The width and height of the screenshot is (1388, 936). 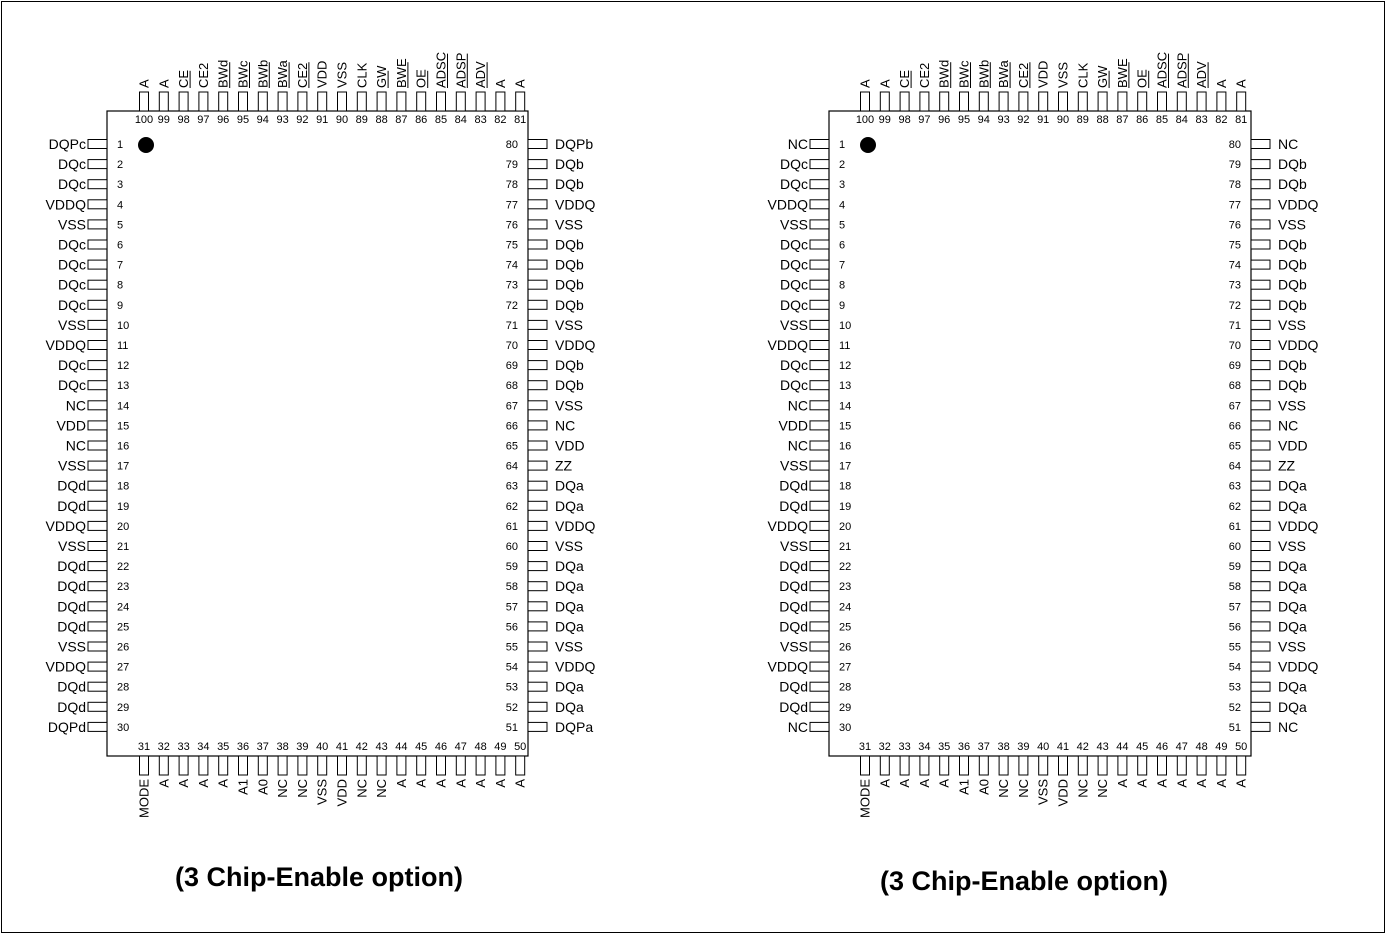 I want to click on pin-number-label: 81, so click(x=520, y=120).